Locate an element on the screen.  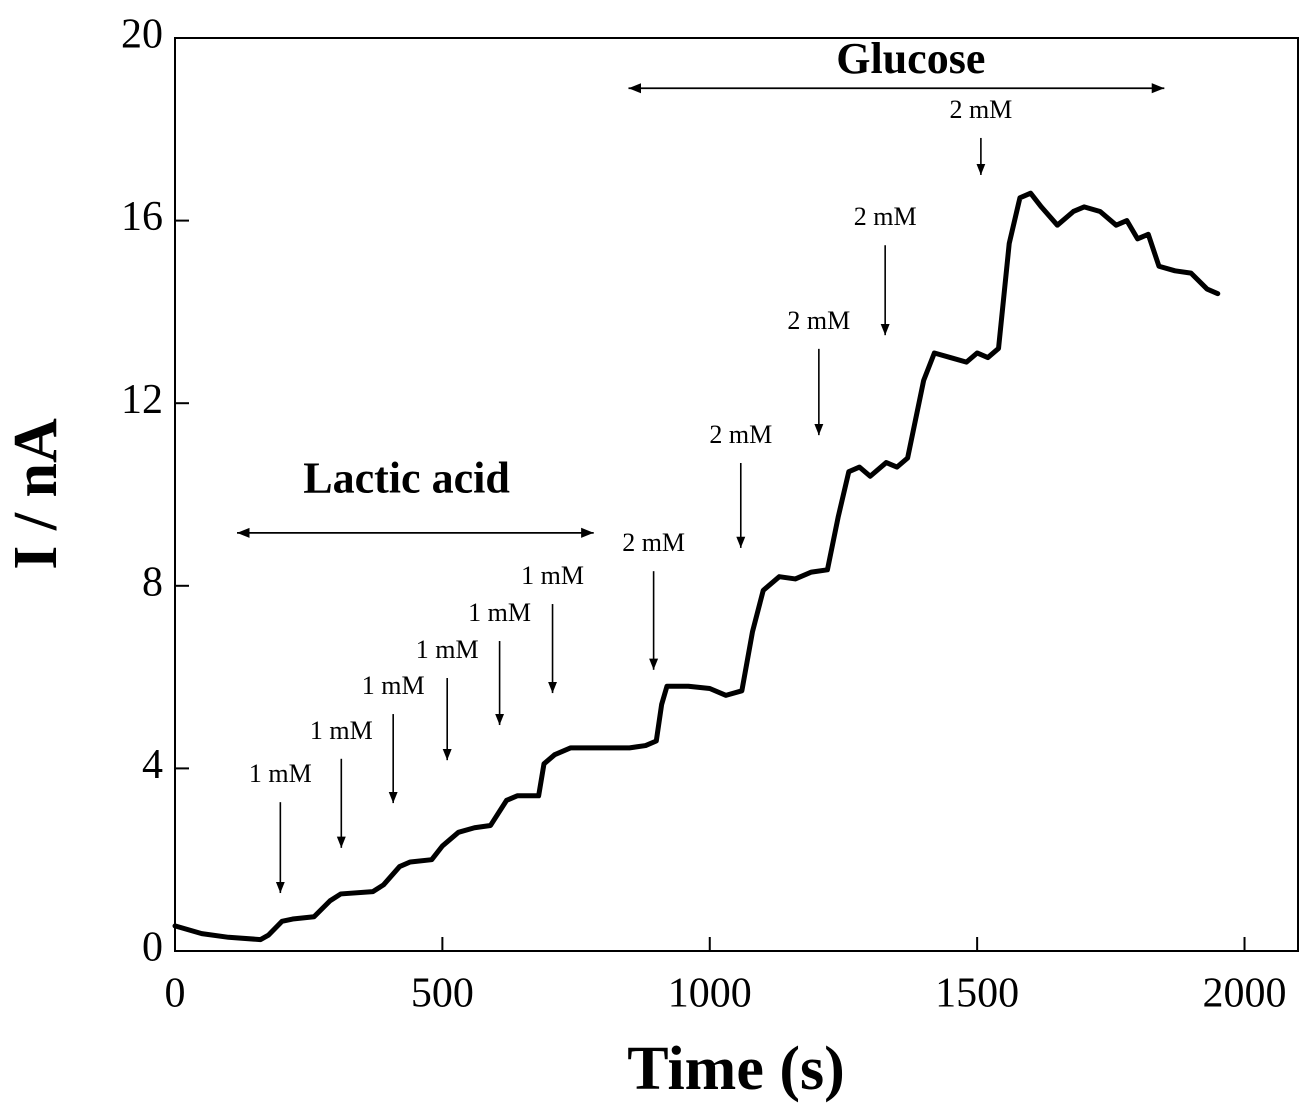
x-tick-label: 500 is located at coordinates (442, 994).